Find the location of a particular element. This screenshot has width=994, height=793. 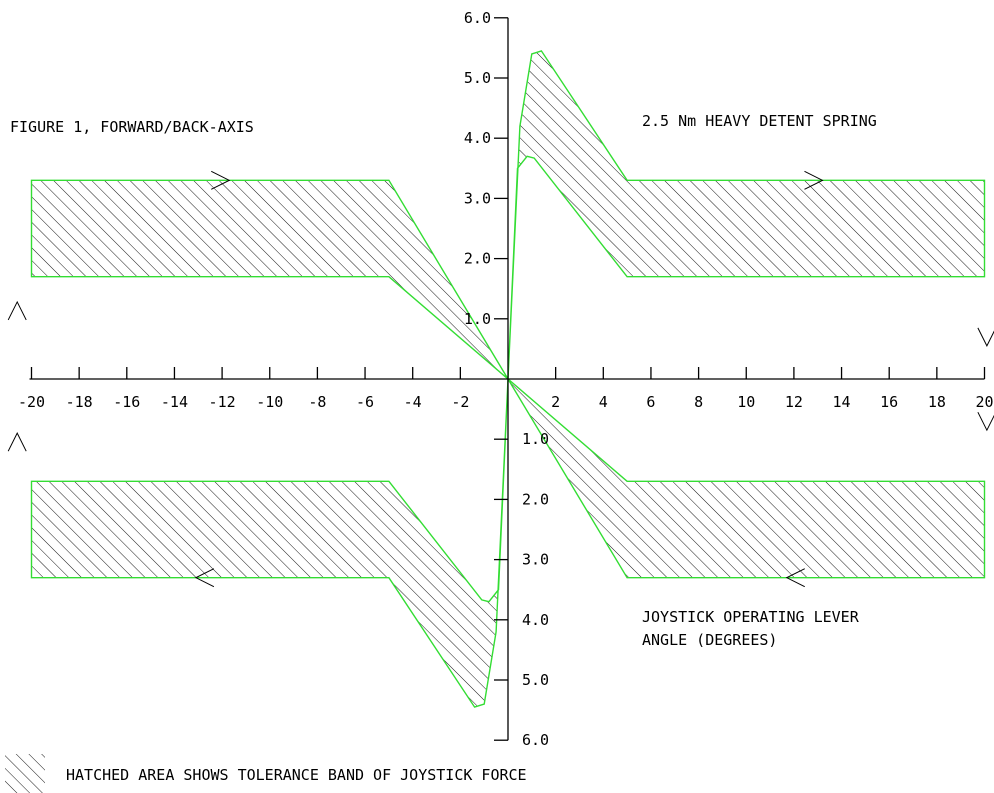

x-axis-label-line-1: JOYSTICK OPERATING LEVER is located at coordinates (751, 617).